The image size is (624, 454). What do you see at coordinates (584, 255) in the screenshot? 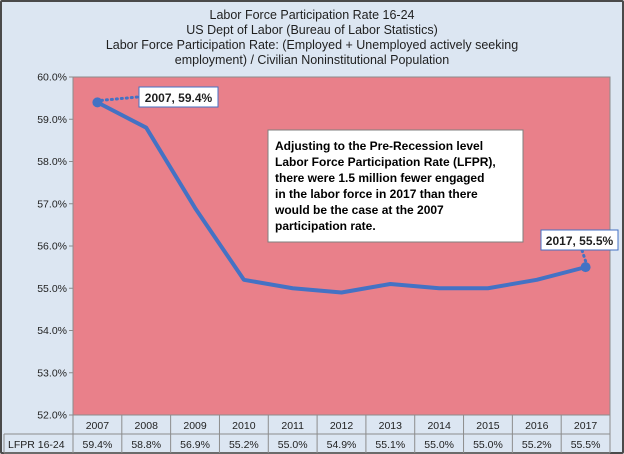
I see `end-label-leader` at bounding box center [584, 255].